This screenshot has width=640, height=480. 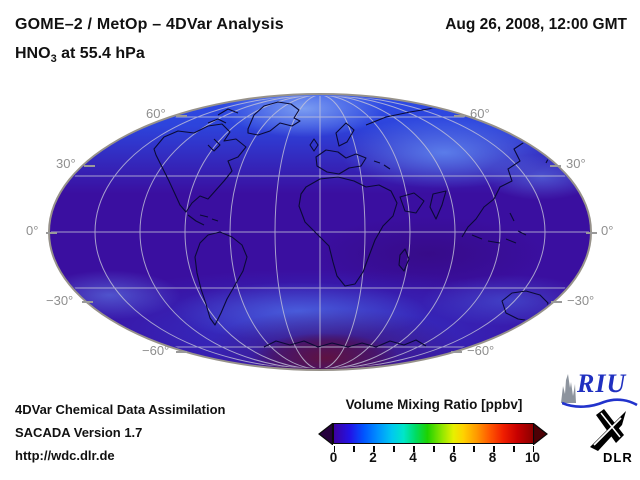 I want to click on lat-label-left-minus30: −30°, so click(x=60, y=300).